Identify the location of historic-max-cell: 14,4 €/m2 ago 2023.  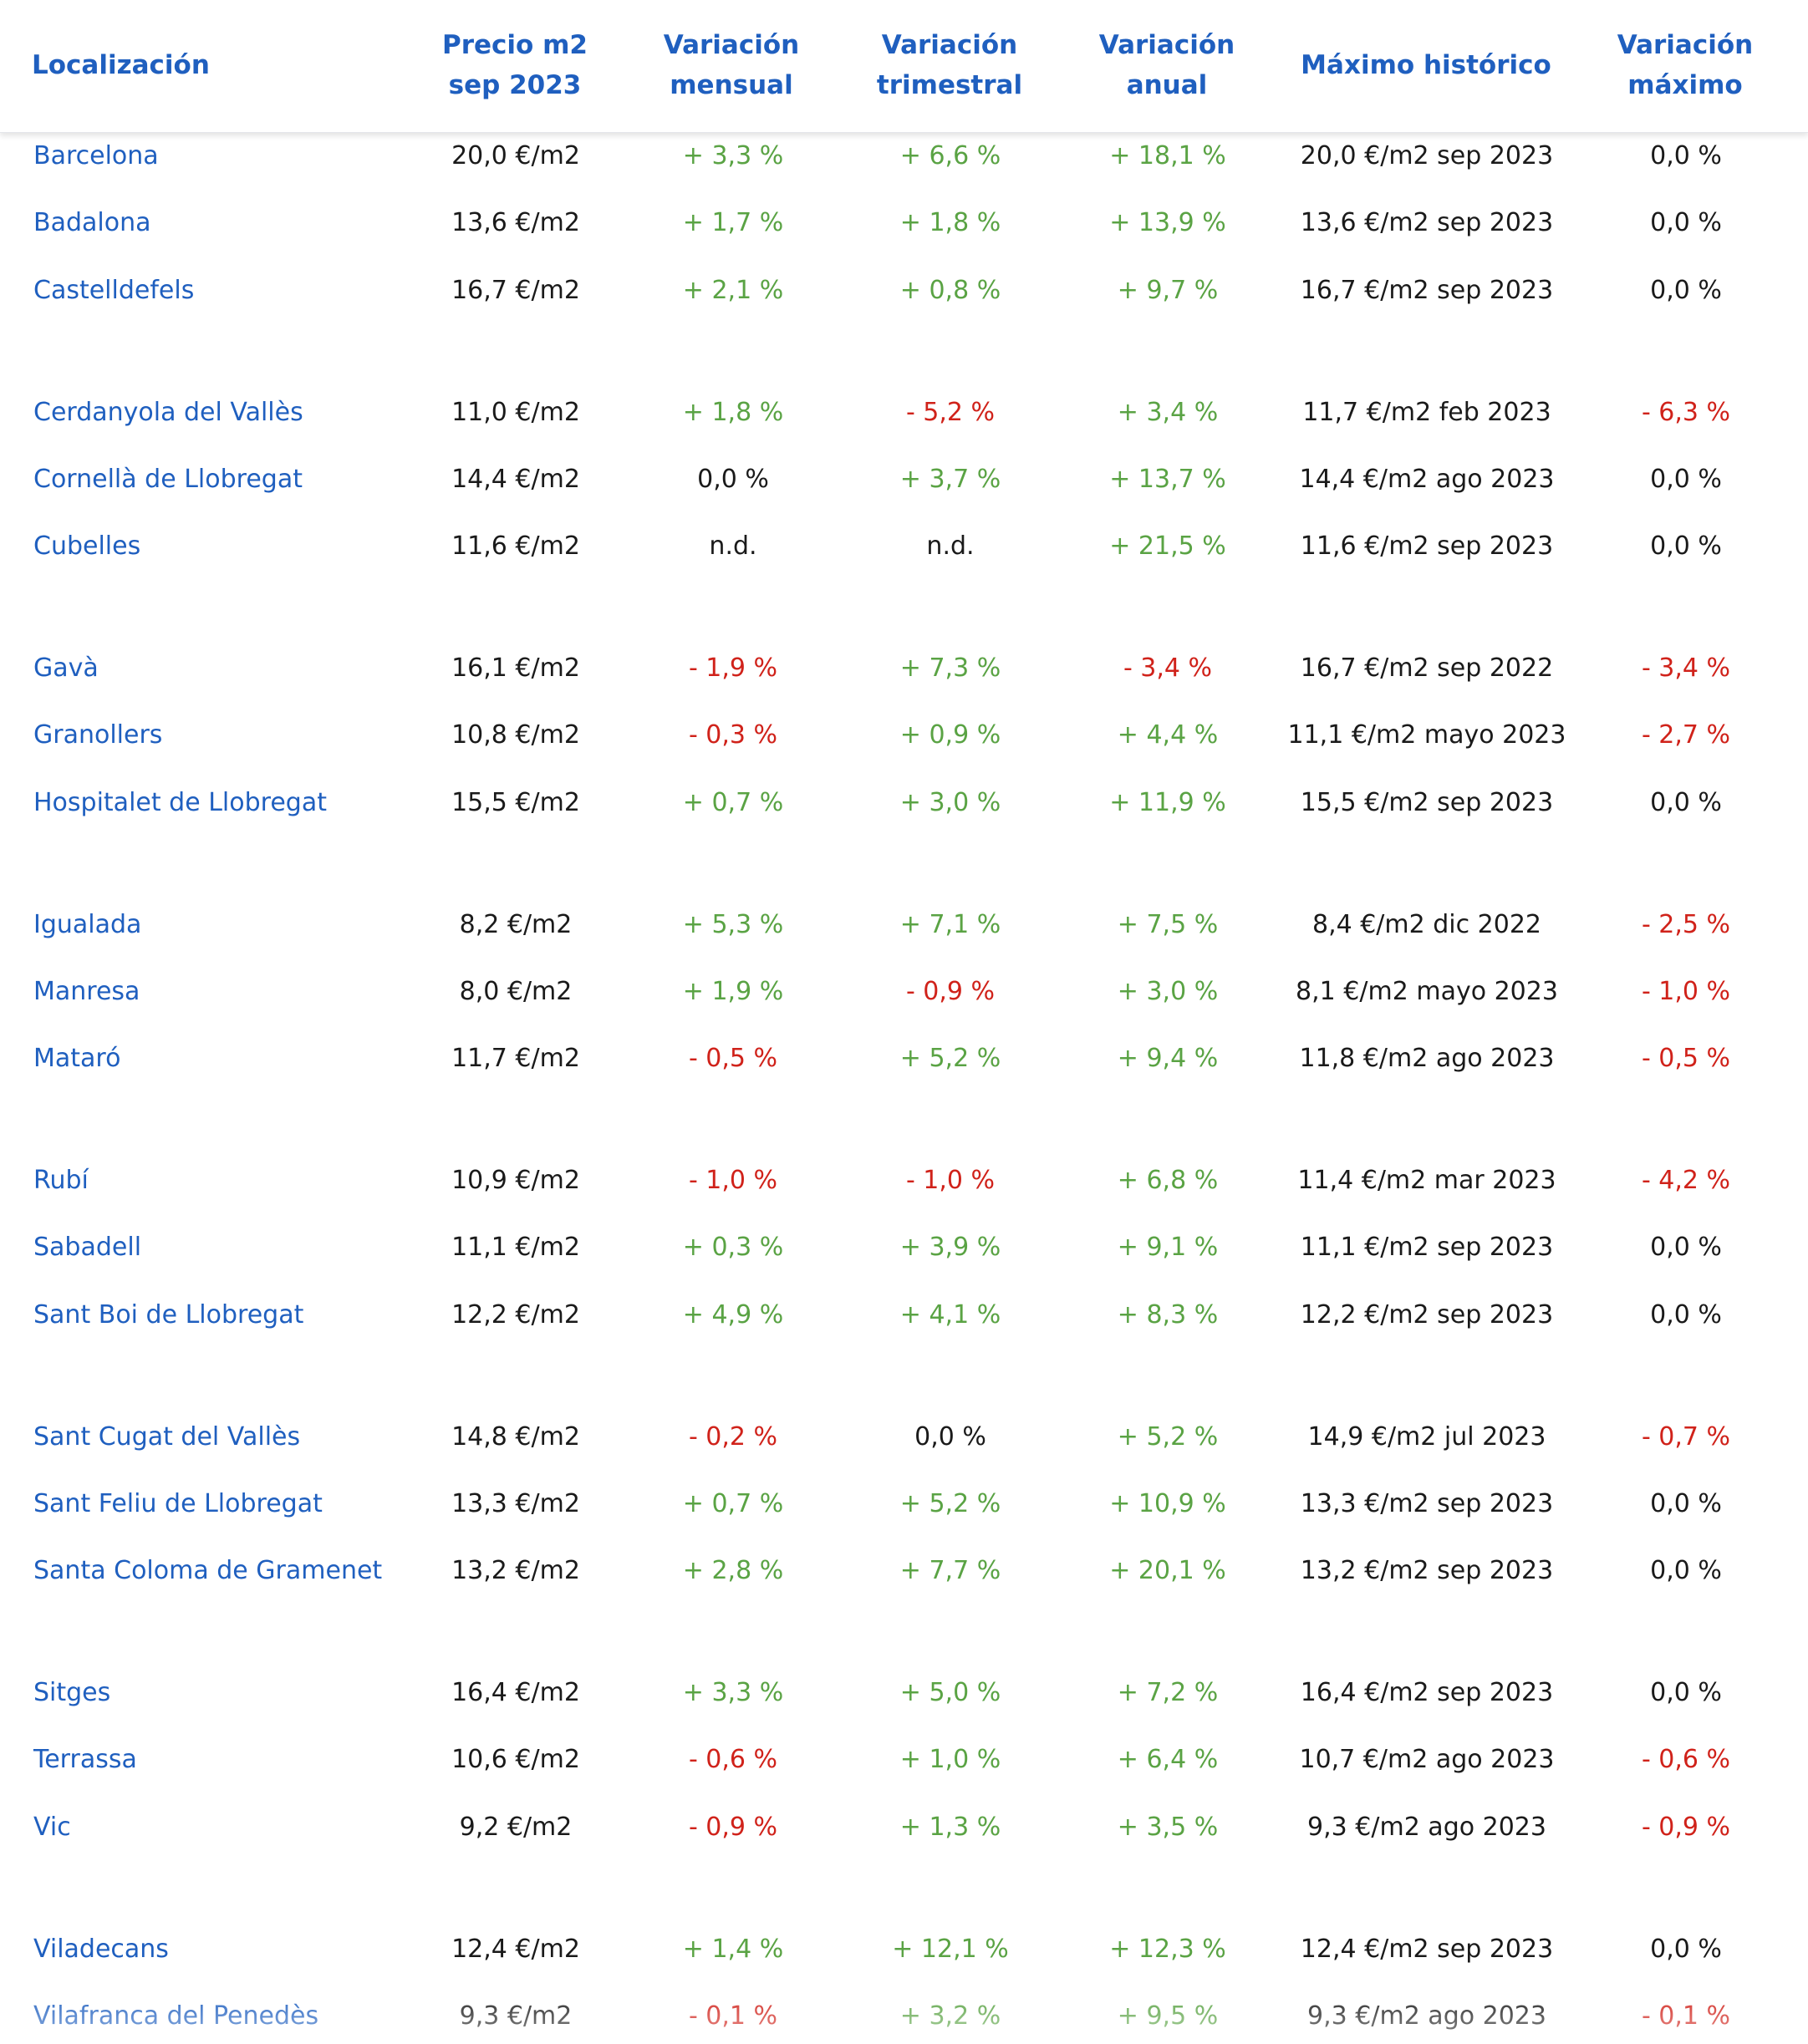
(1427, 479).